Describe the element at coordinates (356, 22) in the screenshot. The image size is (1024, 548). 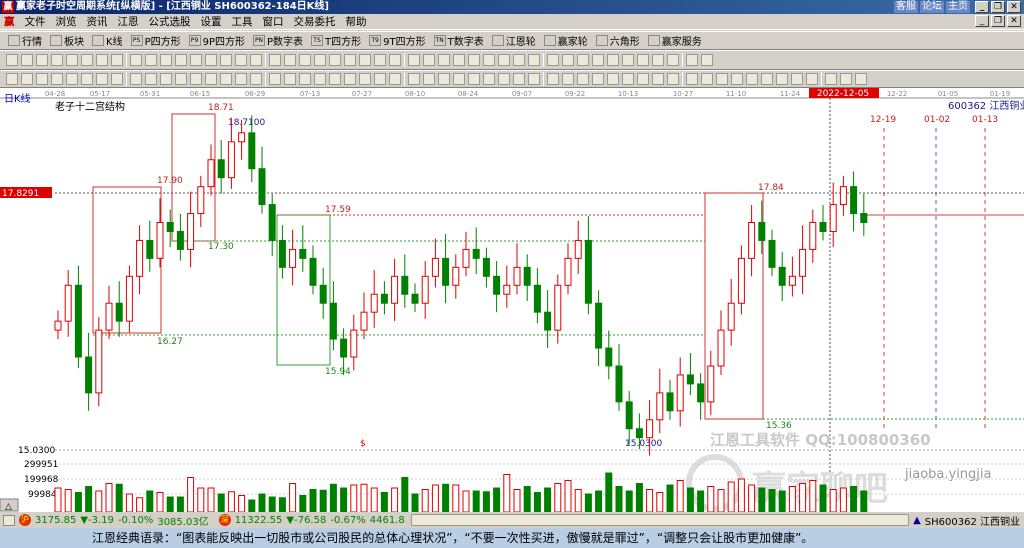
I see `menu-help: 帮助` at that location.